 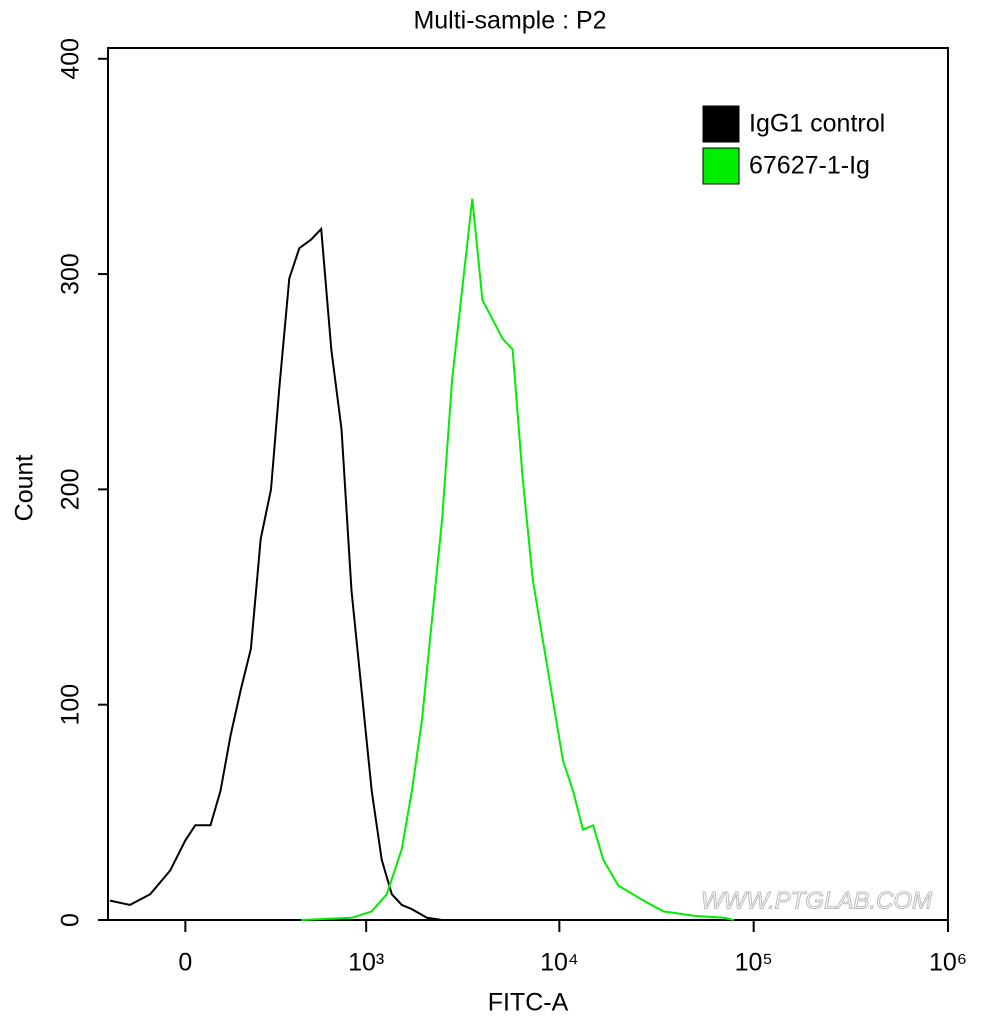 What do you see at coordinates (816, 900) in the screenshot?
I see `watermark: WWW.PTGLAB.COM` at bounding box center [816, 900].